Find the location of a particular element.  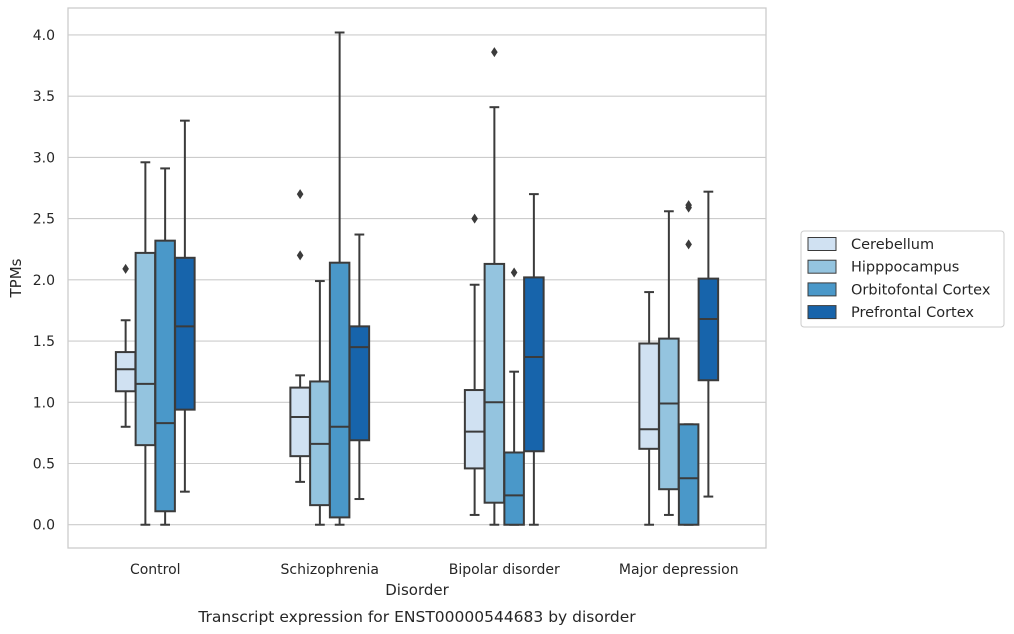

legend-label: Cerebellum is located at coordinates (892, 245).